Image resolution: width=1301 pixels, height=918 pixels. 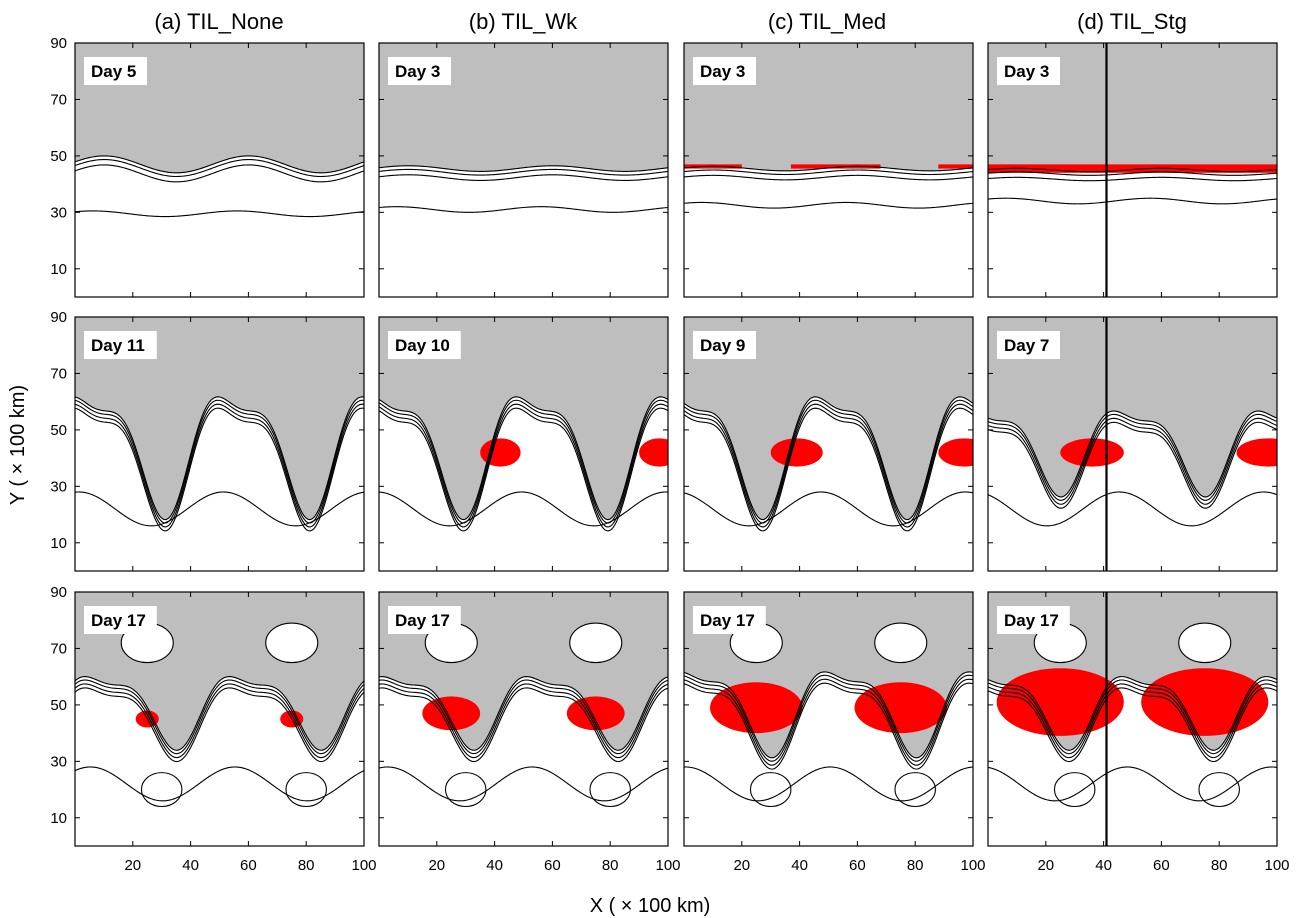 What do you see at coordinates (422, 345) in the screenshot?
I see `day-label: Day 10` at bounding box center [422, 345].